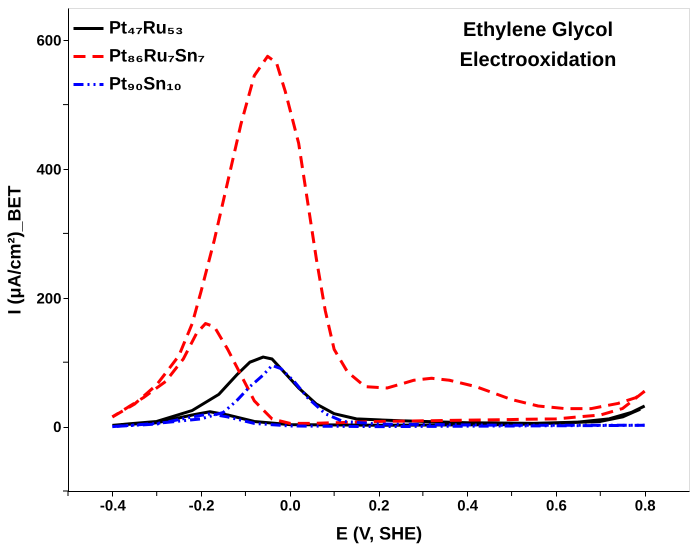  What do you see at coordinates (556, 506) in the screenshot?
I see `x-tick-label: 0.6` at bounding box center [556, 506].